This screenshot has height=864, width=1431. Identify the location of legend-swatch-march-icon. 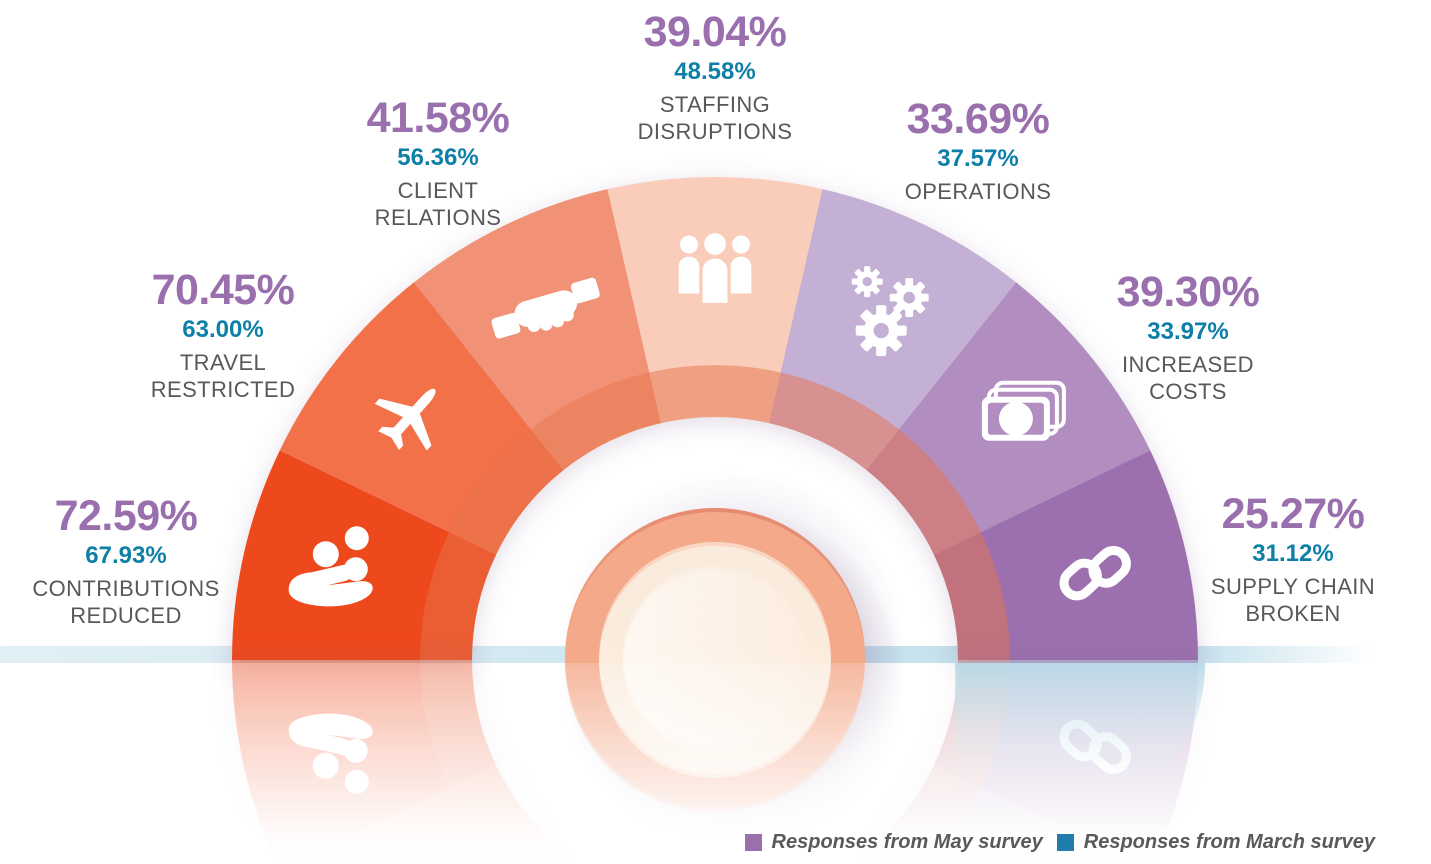
(1065, 842).